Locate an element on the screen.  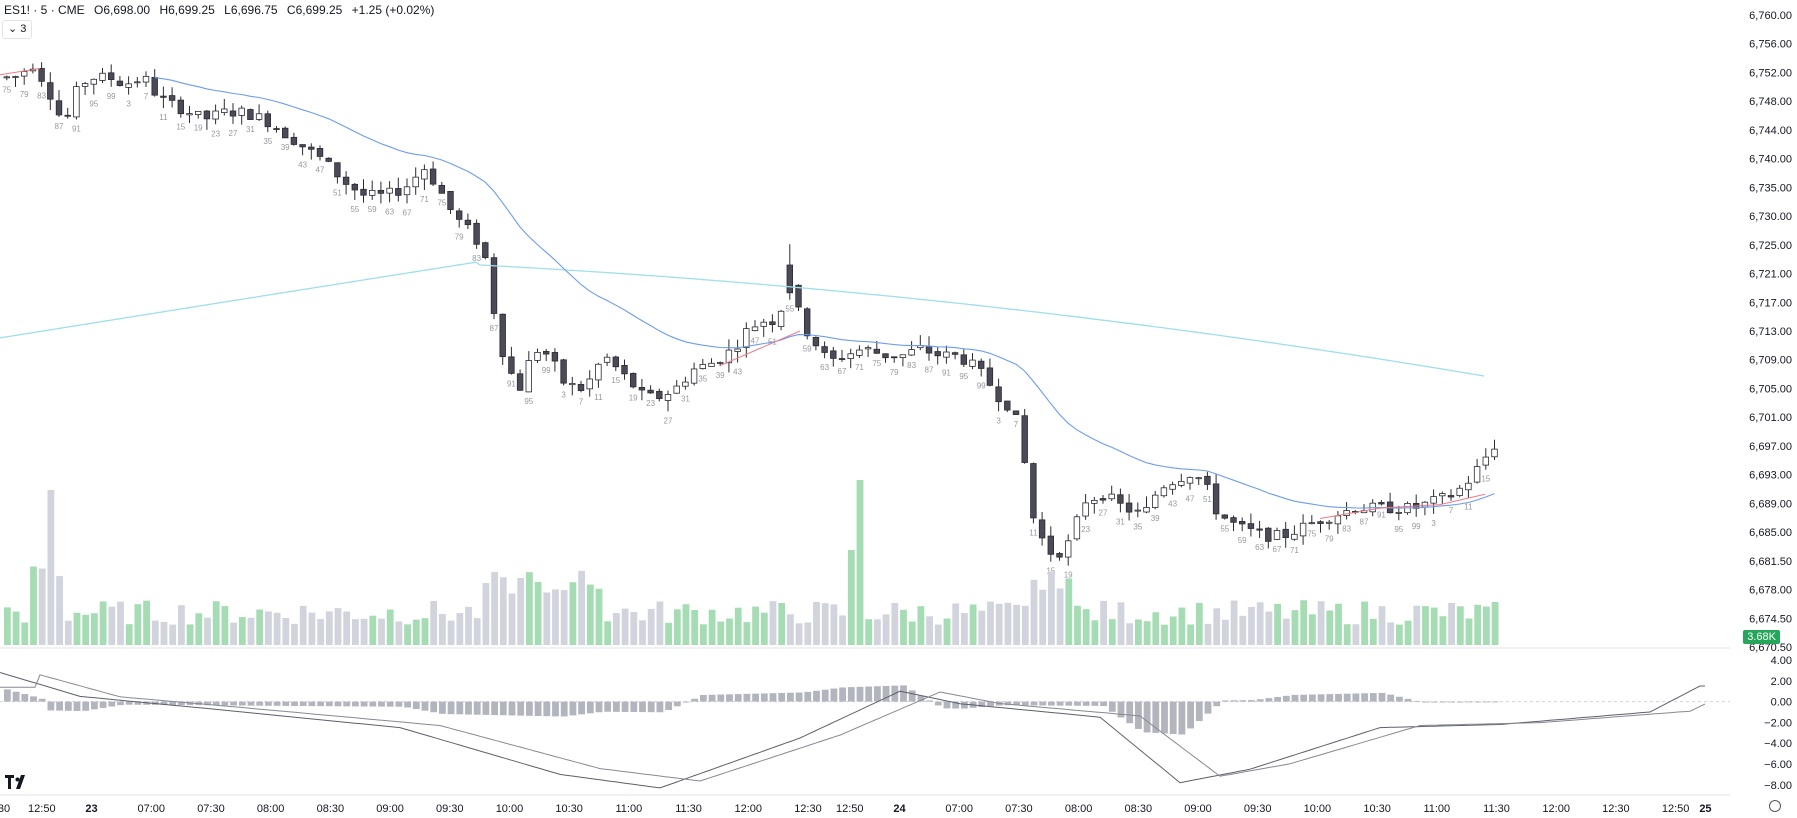
bar-count-label: 99 is located at coordinates (1416, 526).